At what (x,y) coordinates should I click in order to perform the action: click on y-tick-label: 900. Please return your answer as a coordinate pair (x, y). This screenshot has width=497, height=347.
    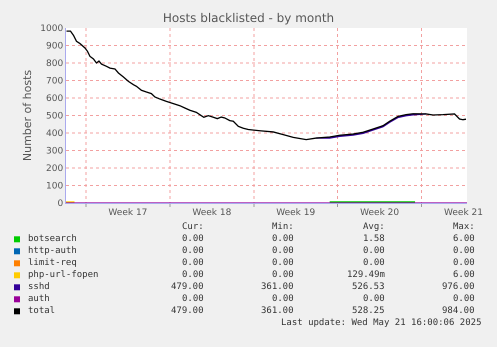
    Looking at the image, I should click on (55, 47).